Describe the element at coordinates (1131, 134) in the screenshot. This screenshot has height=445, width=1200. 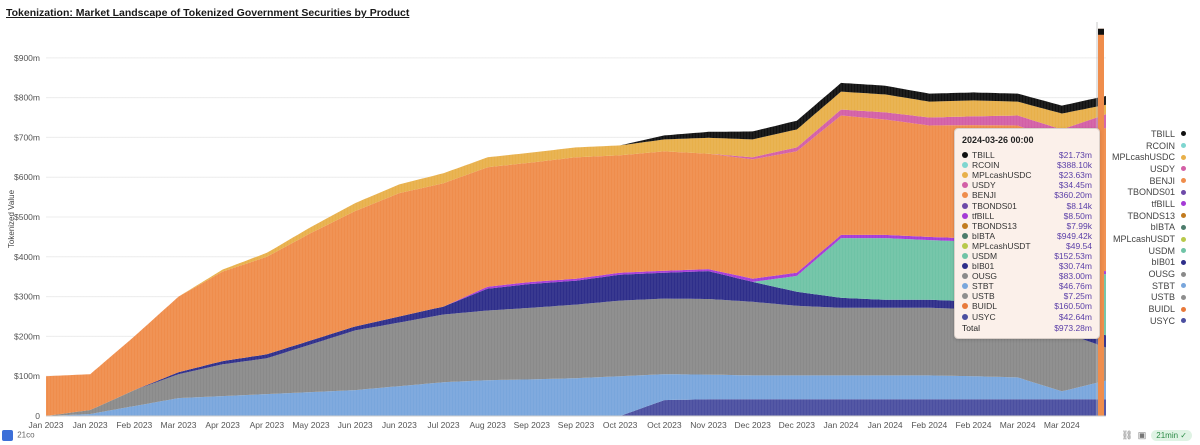
I see `legend-item-tbill: TBILL` at that location.